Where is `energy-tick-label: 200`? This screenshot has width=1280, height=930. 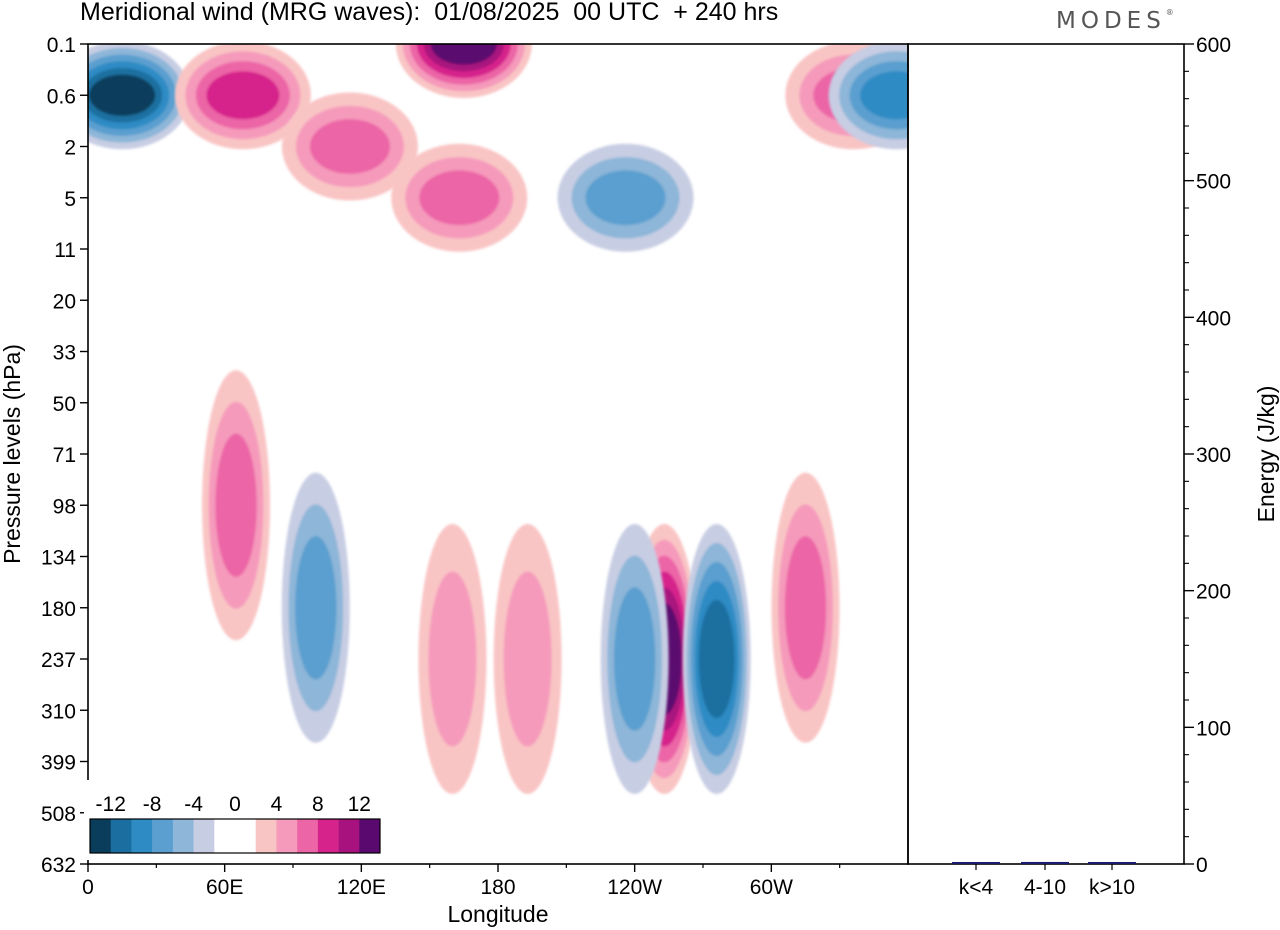
energy-tick-label: 200 is located at coordinates (1213, 592).